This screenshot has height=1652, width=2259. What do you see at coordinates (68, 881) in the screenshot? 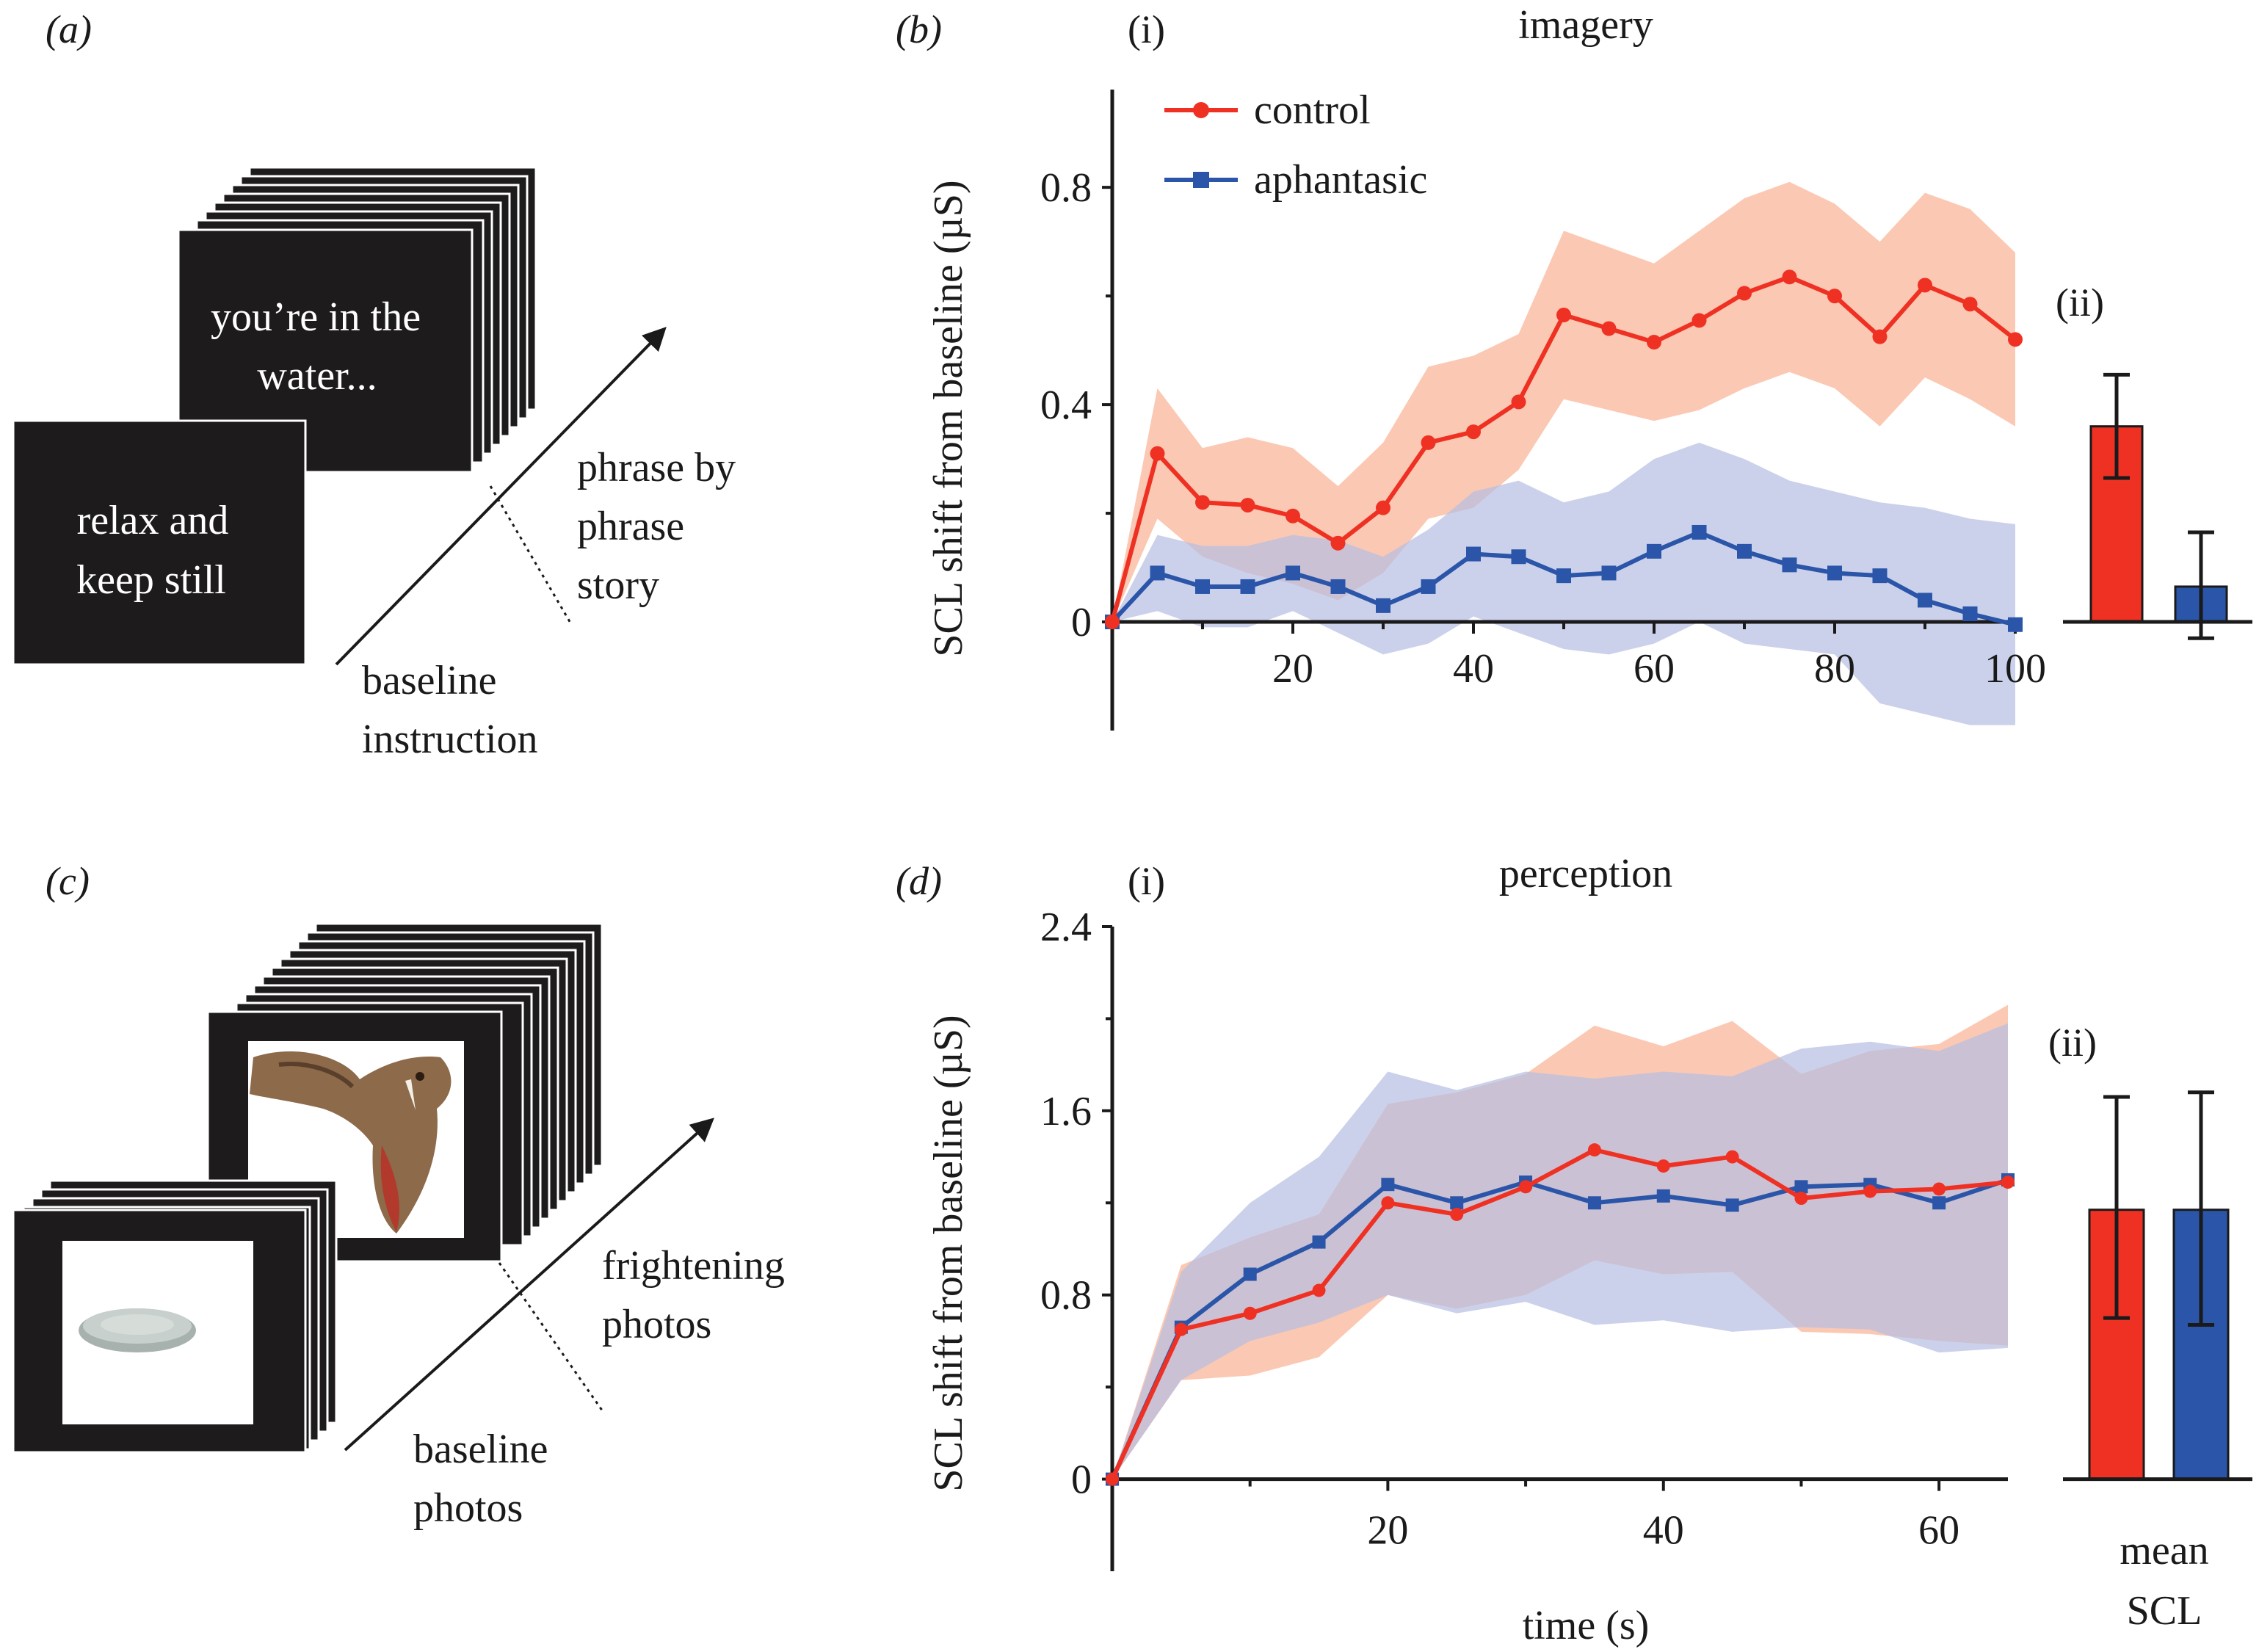
I see `panel-label-c: (c)` at bounding box center [68, 881].